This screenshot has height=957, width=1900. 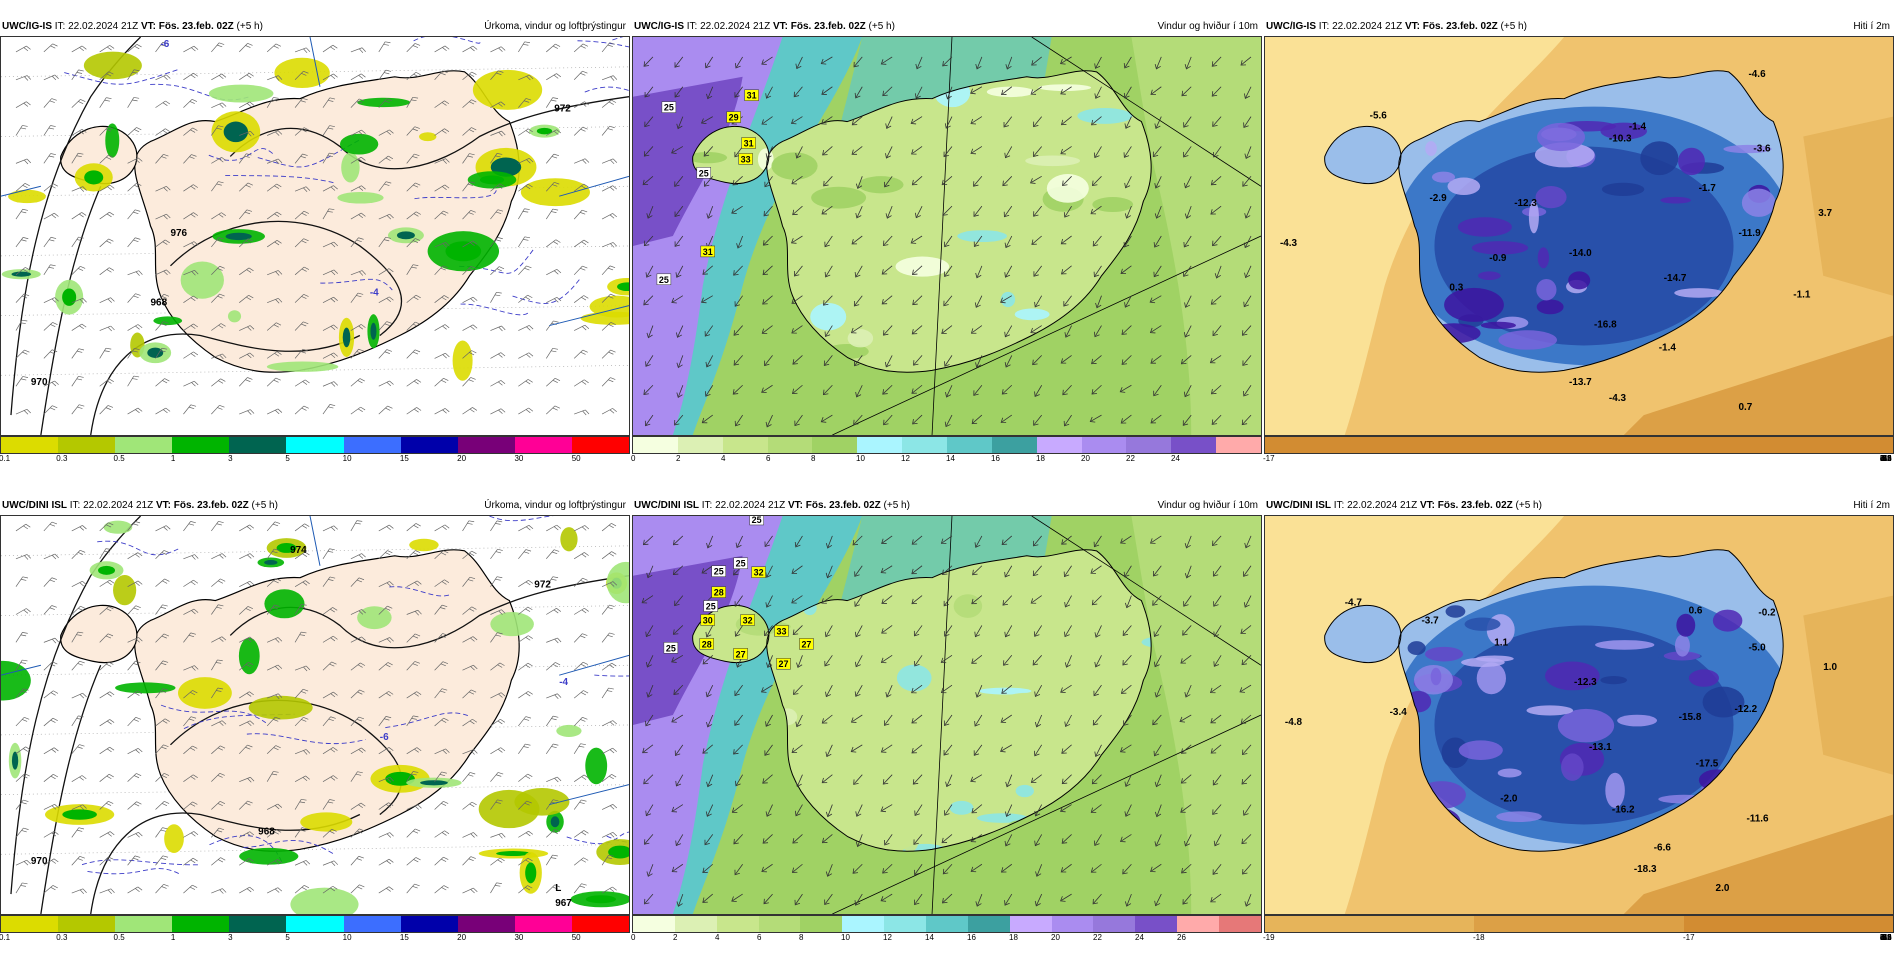 What do you see at coordinates (266, 831) in the screenshot?
I see `contour-label: 968` at bounding box center [266, 831].